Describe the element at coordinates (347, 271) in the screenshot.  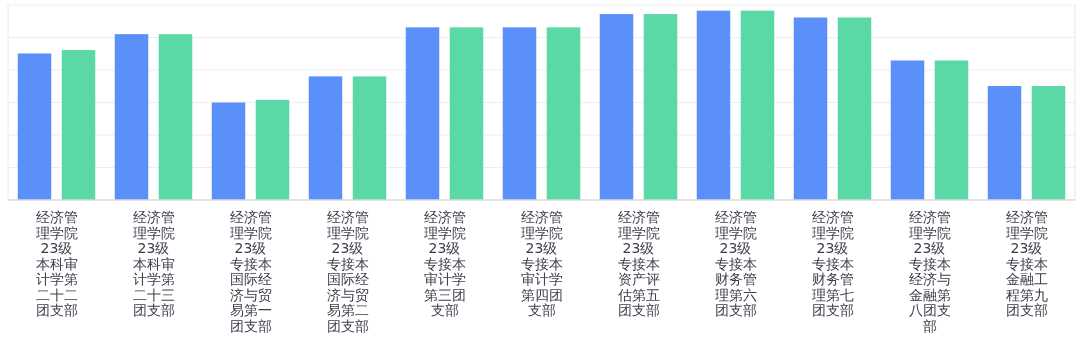
I see `x-tick-label: 经济管理学院23级专接本国际经济与贸易第二团支部` at that location.